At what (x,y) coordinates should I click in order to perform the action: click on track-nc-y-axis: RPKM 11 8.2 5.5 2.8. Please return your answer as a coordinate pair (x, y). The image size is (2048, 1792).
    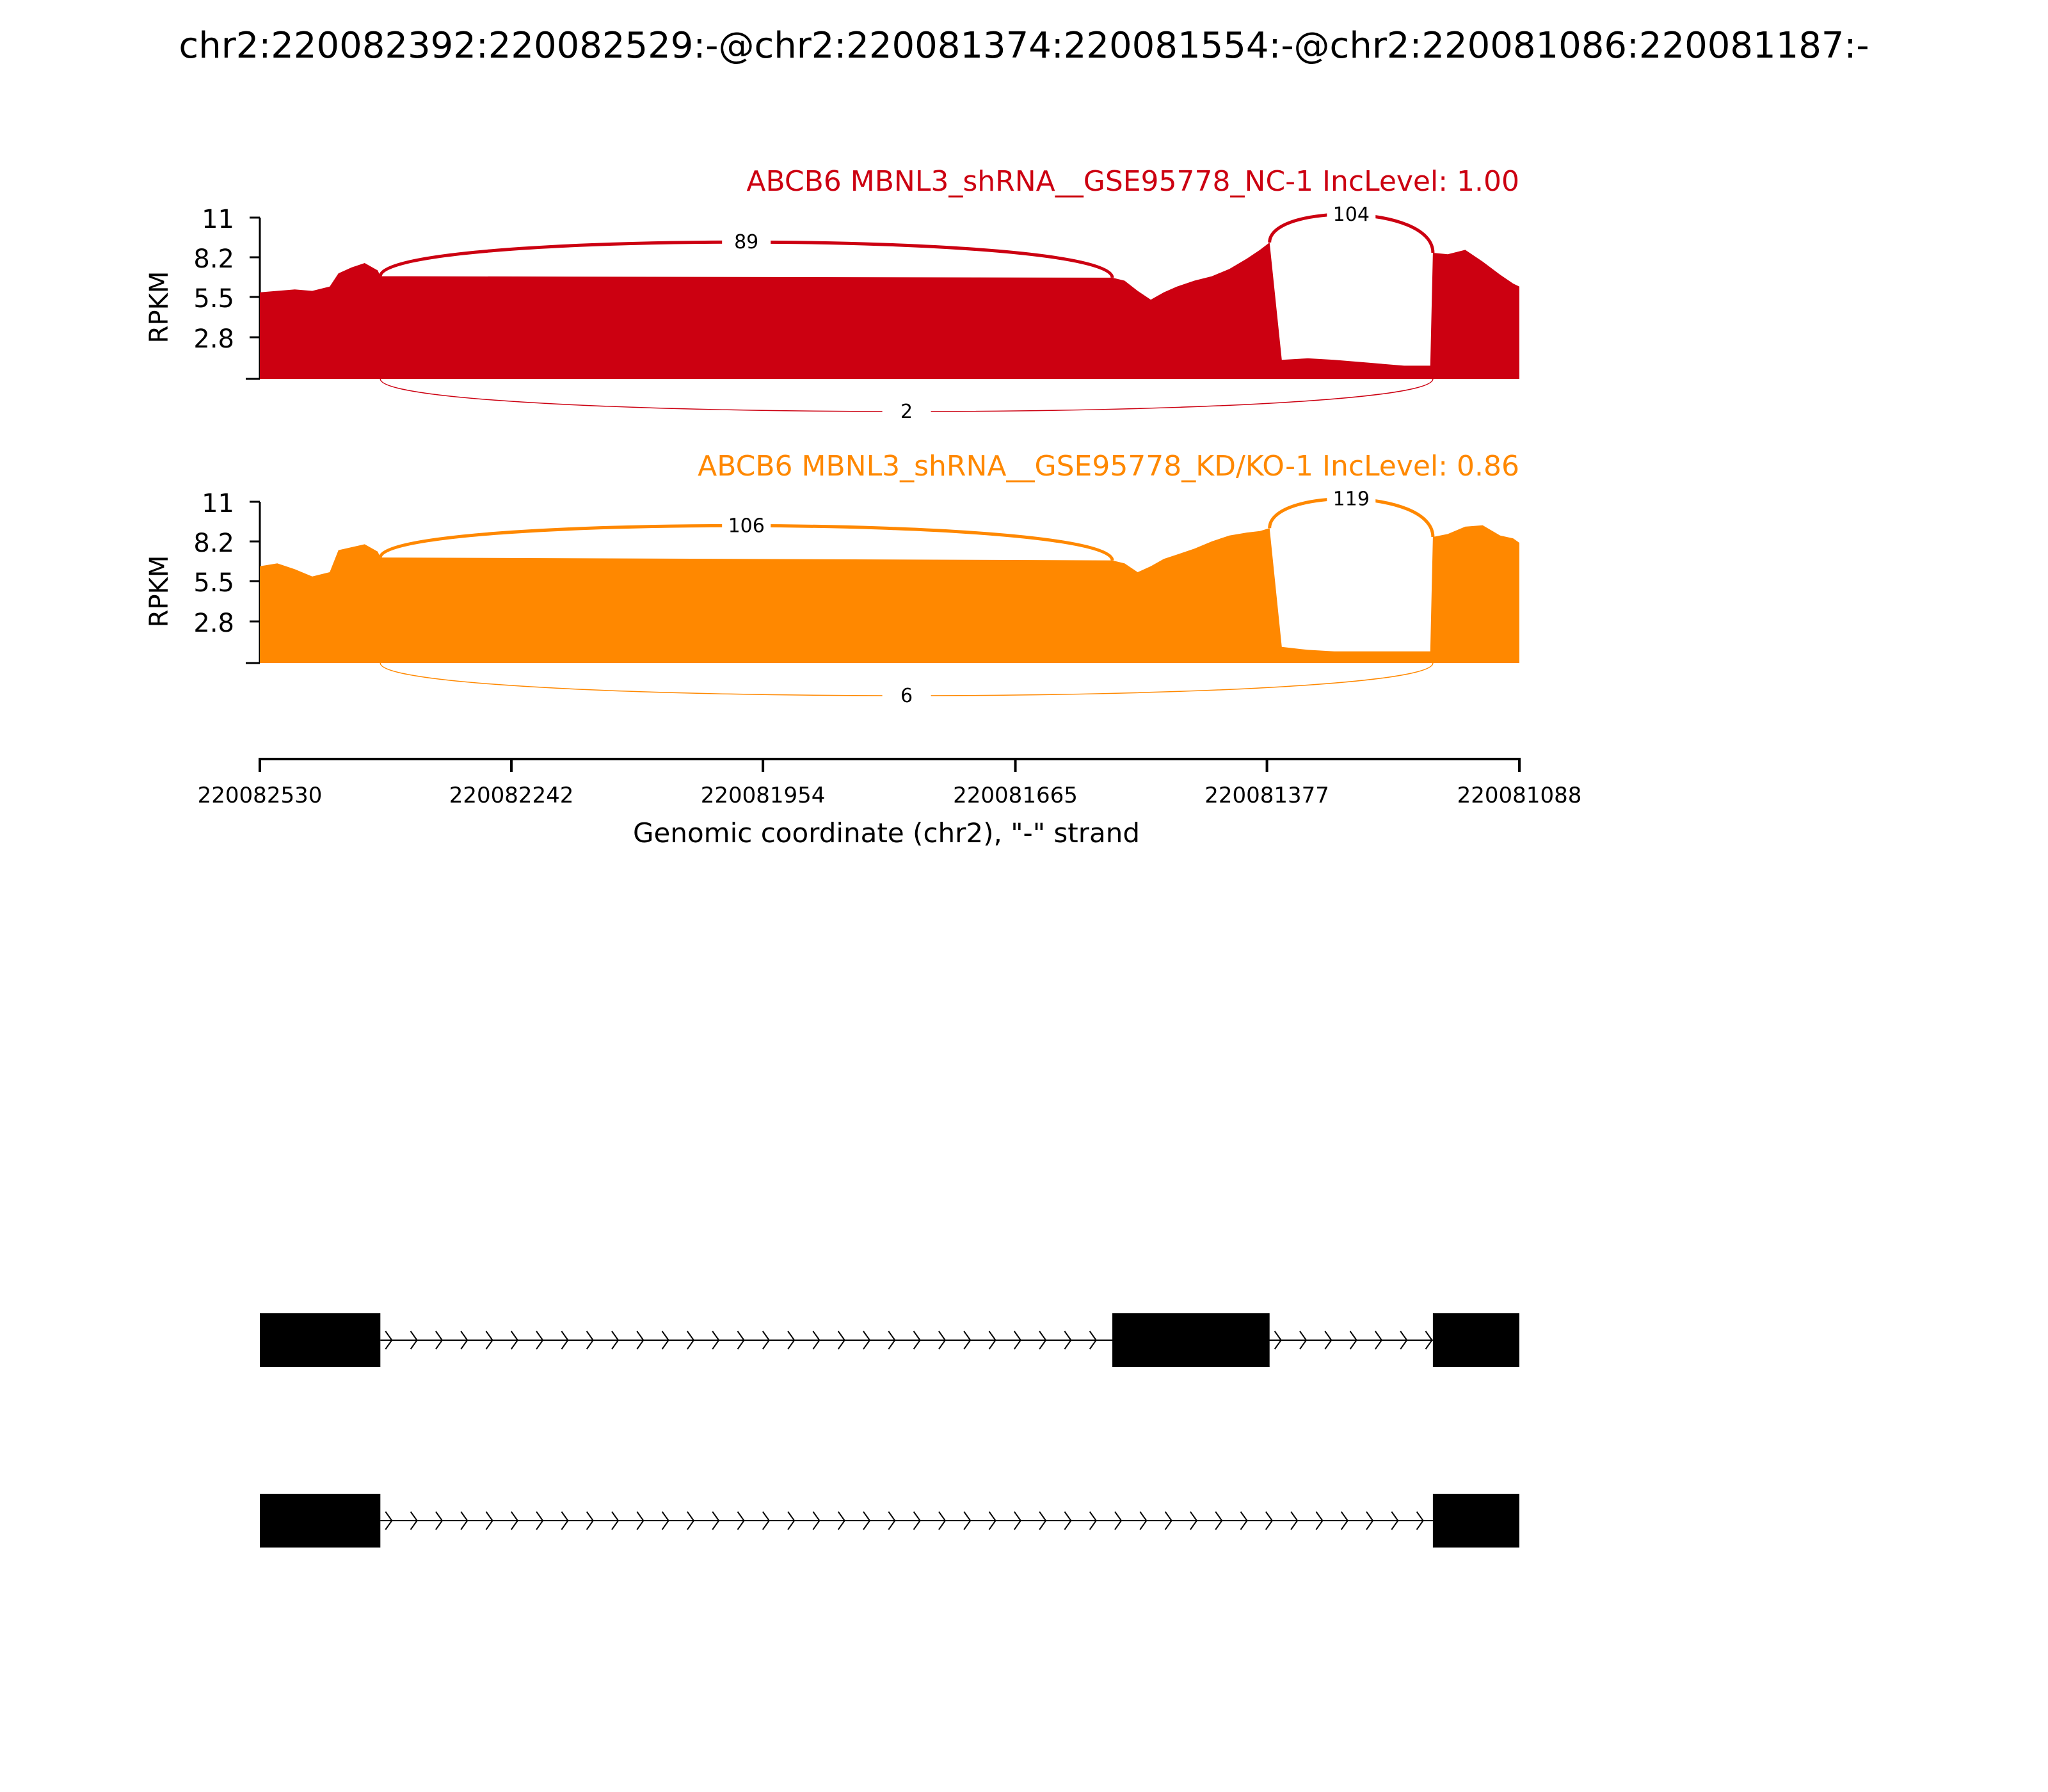
    Looking at the image, I should click on (203, 292).